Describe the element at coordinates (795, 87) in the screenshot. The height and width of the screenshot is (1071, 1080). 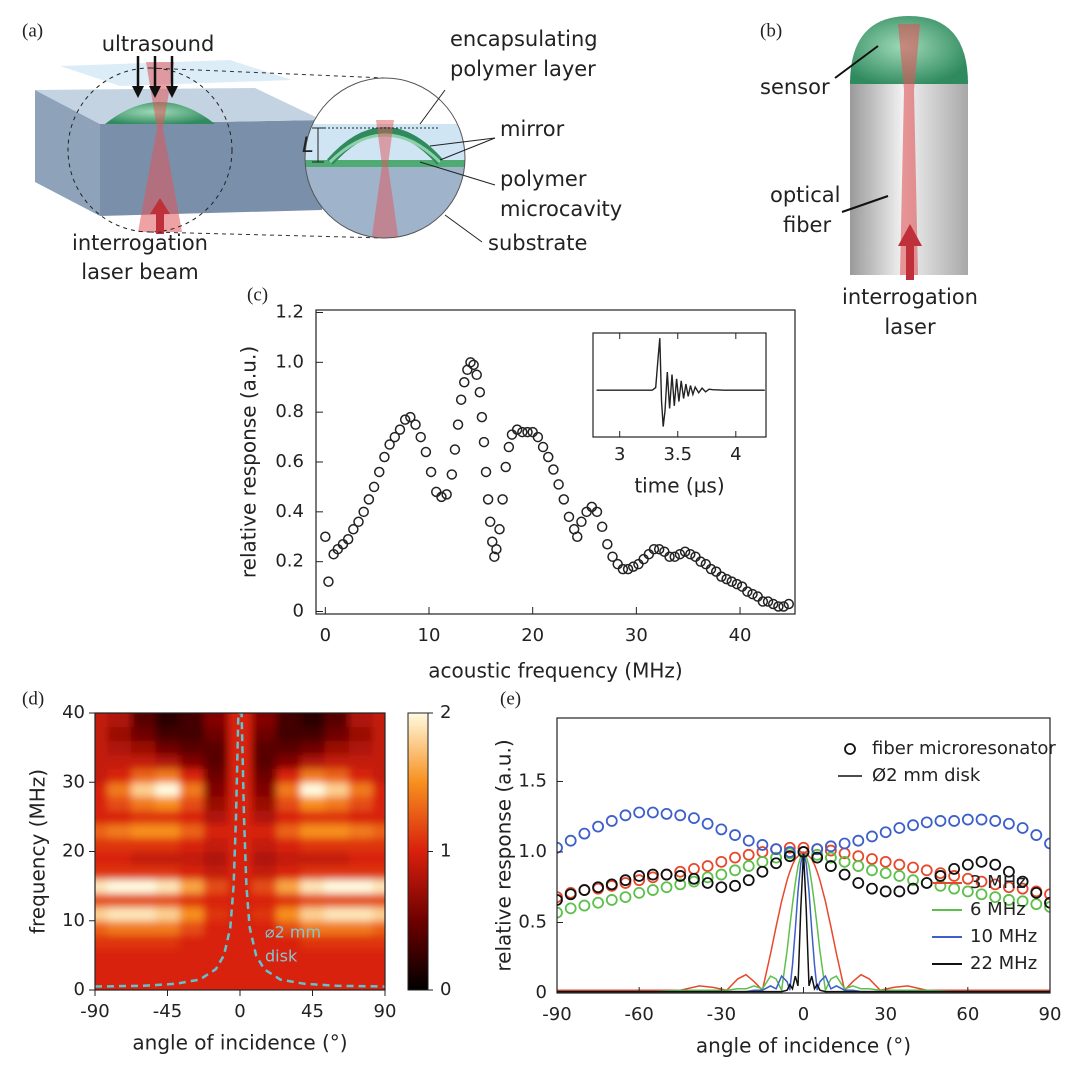
I see `label: sensor` at that location.